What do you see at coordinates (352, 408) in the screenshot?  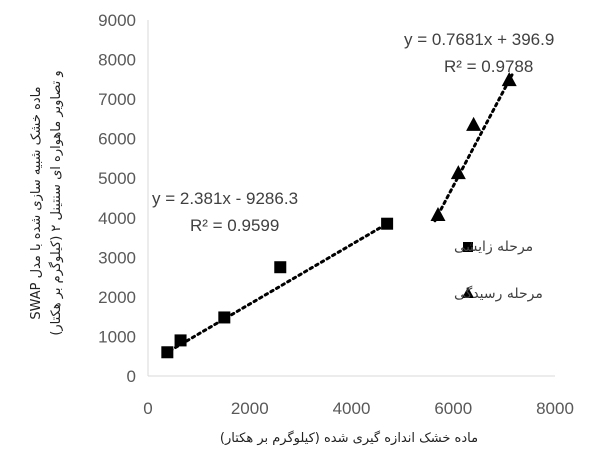 I see `x-tick-label: 4000` at bounding box center [352, 408].